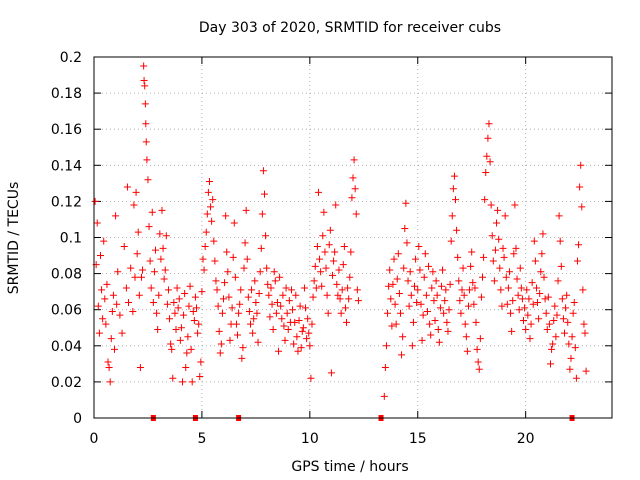 The width and height of the screenshot is (640, 480). Describe the element at coordinates (66, 130) in the screenshot. I see `y-tick-label: 0.16` at that location.